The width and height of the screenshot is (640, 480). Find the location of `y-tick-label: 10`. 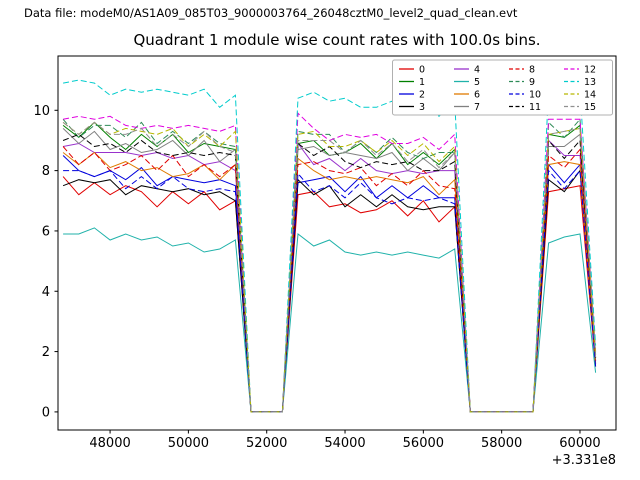

y-tick-label: 10 is located at coordinates (41, 111).